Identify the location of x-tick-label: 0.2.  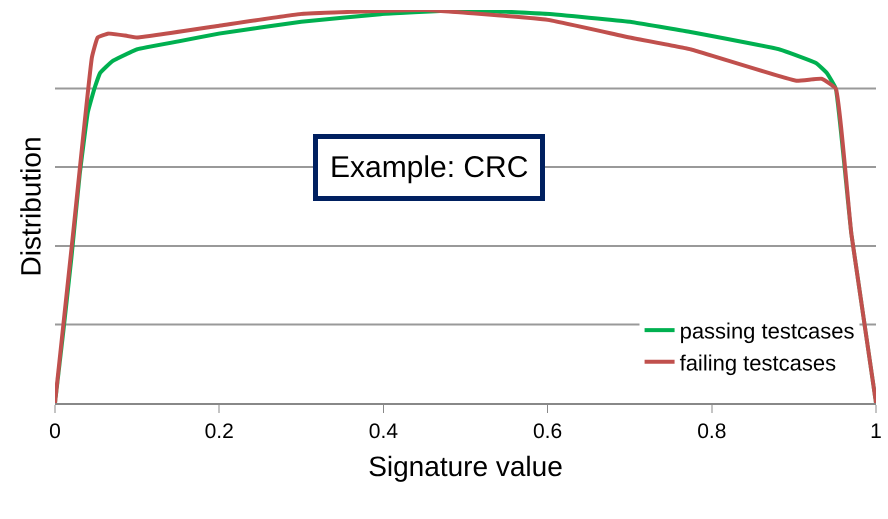
(219, 432).